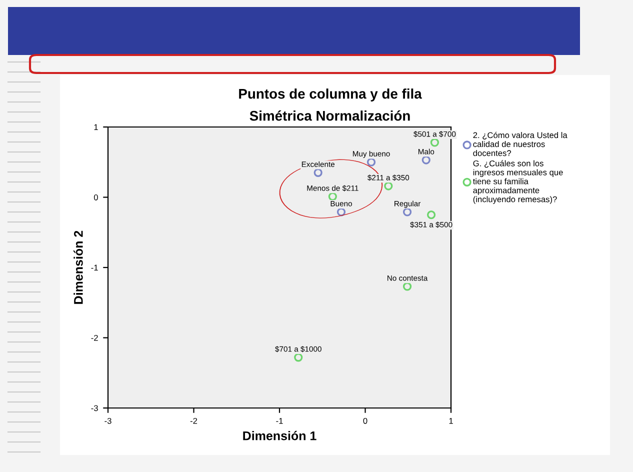 Image resolution: width=633 pixels, height=472 pixels. What do you see at coordinates (194, 421) in the screenshot?
I see `x-tick-label: -2` at bounding box center [194, 421].